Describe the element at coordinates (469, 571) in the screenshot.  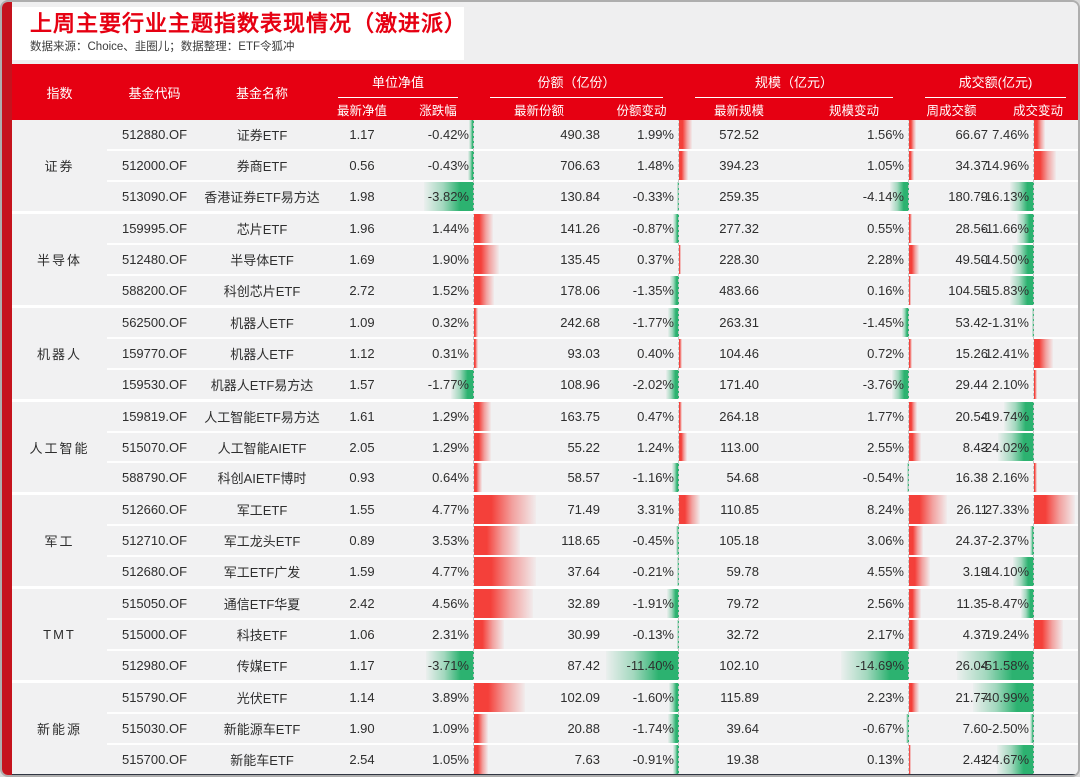
I see `nav-change: 4.77%` at that location.